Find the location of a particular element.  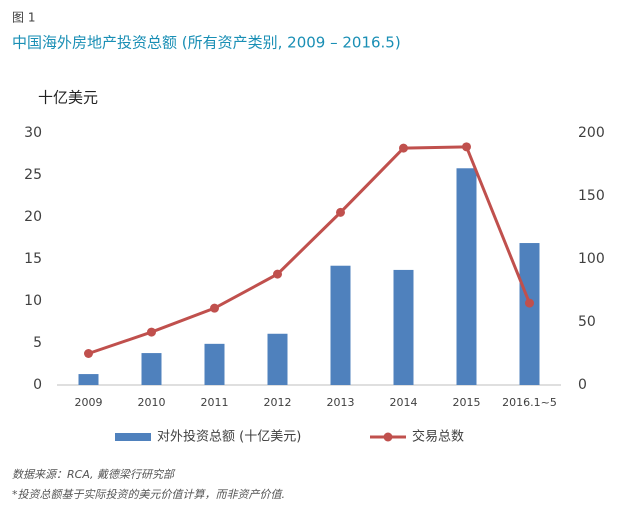

legend-label: 对外投资总额 (十亿美元) is located at coordinates (229, 437).